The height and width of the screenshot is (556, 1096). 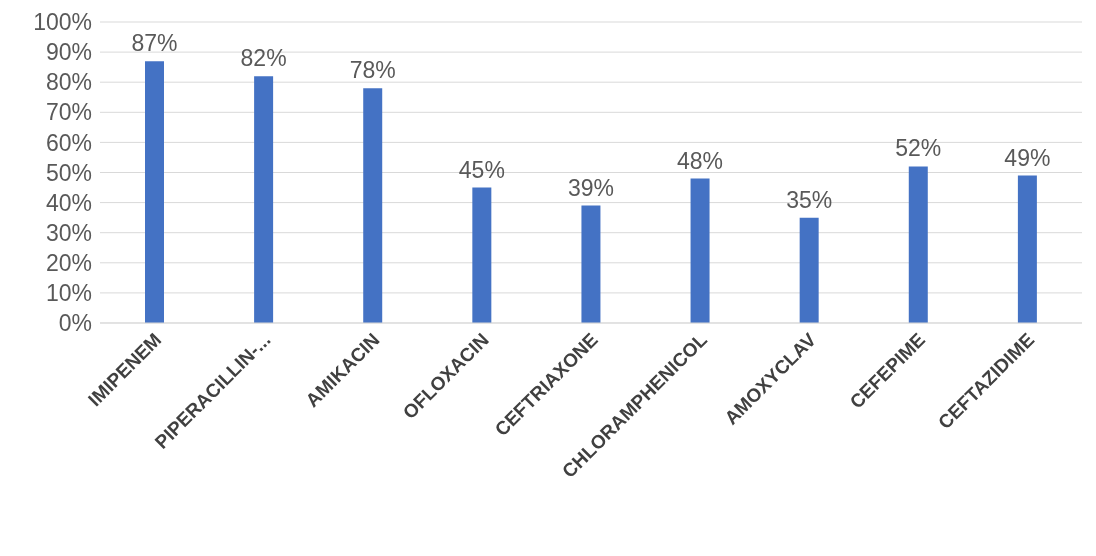 What do you see at coordinates (481, 169) in the screenshot?
I see `data-label: 45%` at bounding box center [481, 169].